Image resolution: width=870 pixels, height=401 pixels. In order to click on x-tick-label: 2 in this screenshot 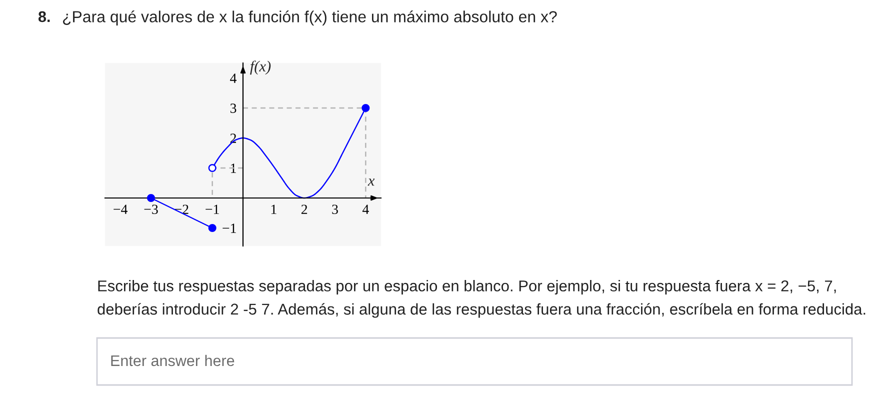, I will do `click(304, 209)`.